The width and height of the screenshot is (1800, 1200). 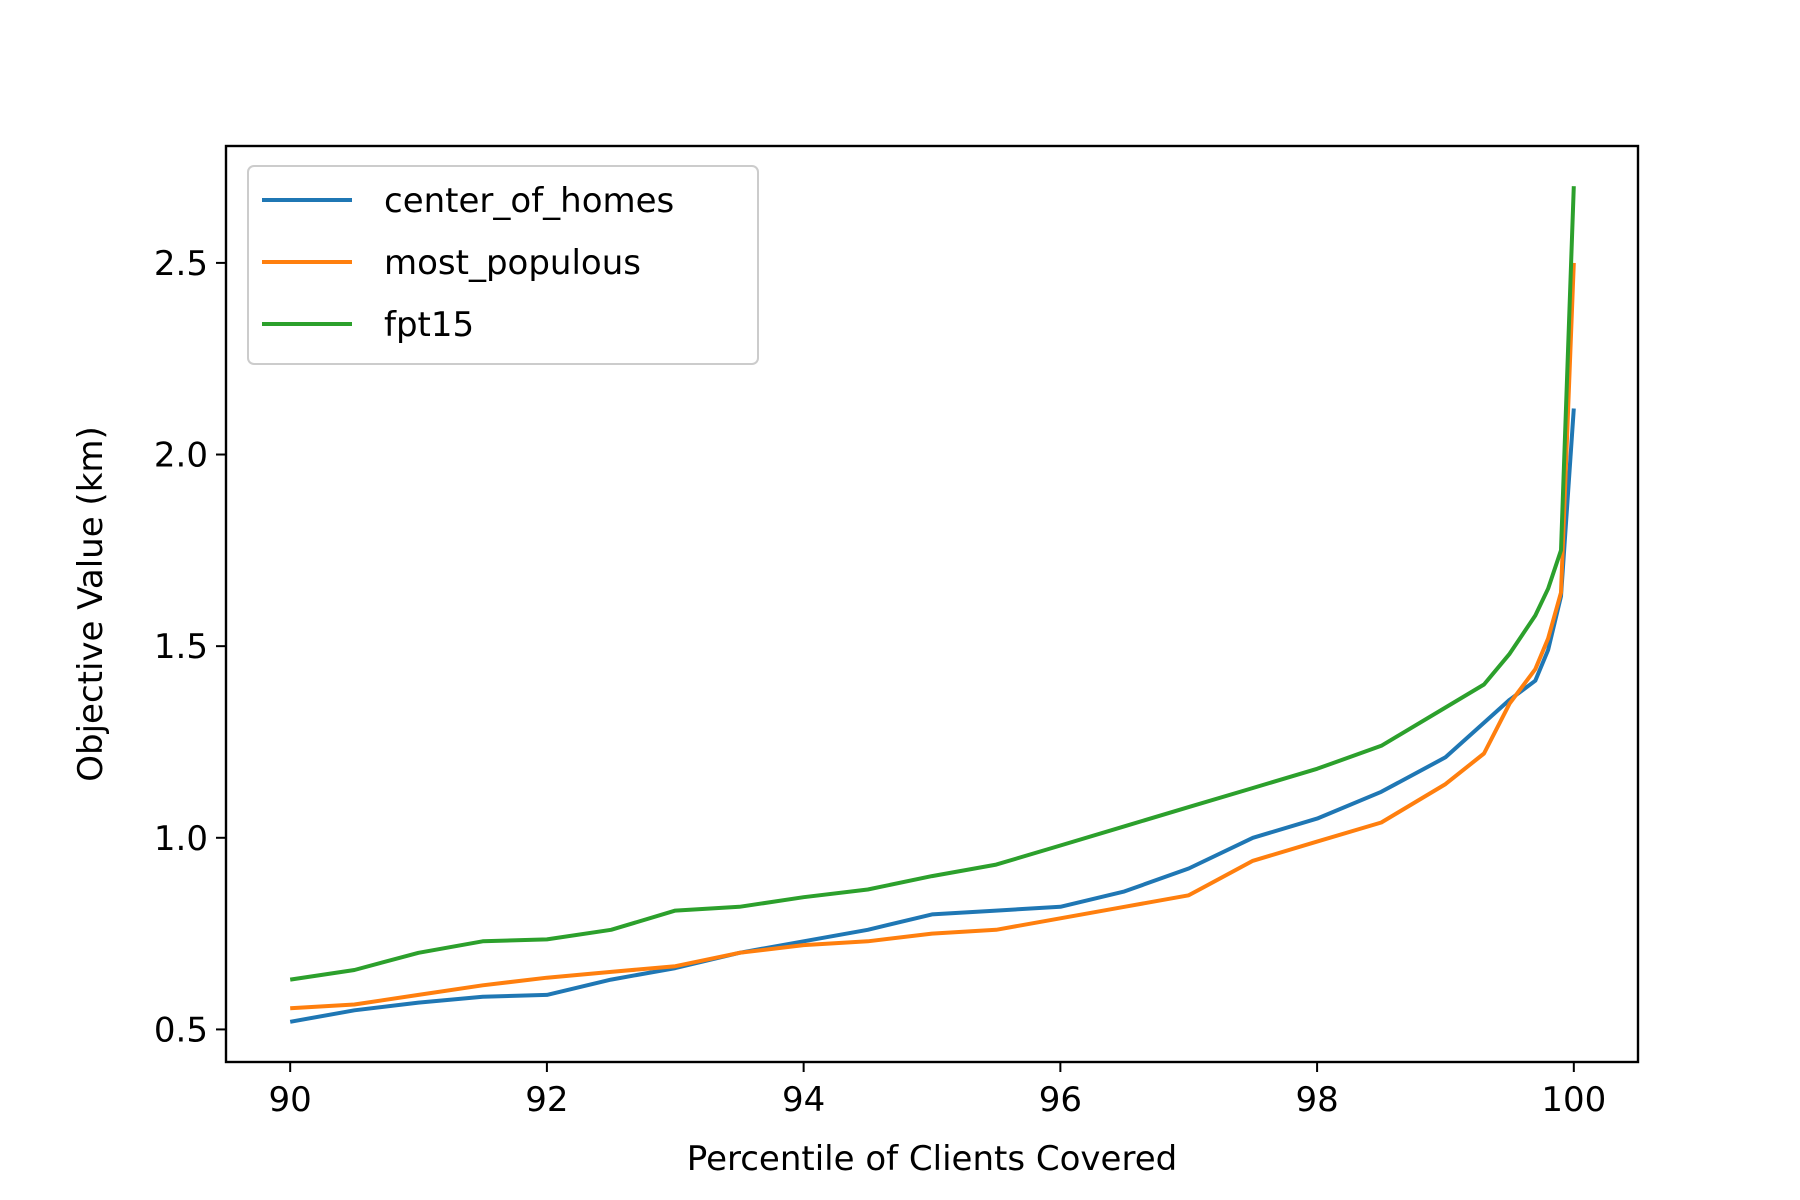 I want to click on x-tick-label: 98, so click(x=1316, y=1100).